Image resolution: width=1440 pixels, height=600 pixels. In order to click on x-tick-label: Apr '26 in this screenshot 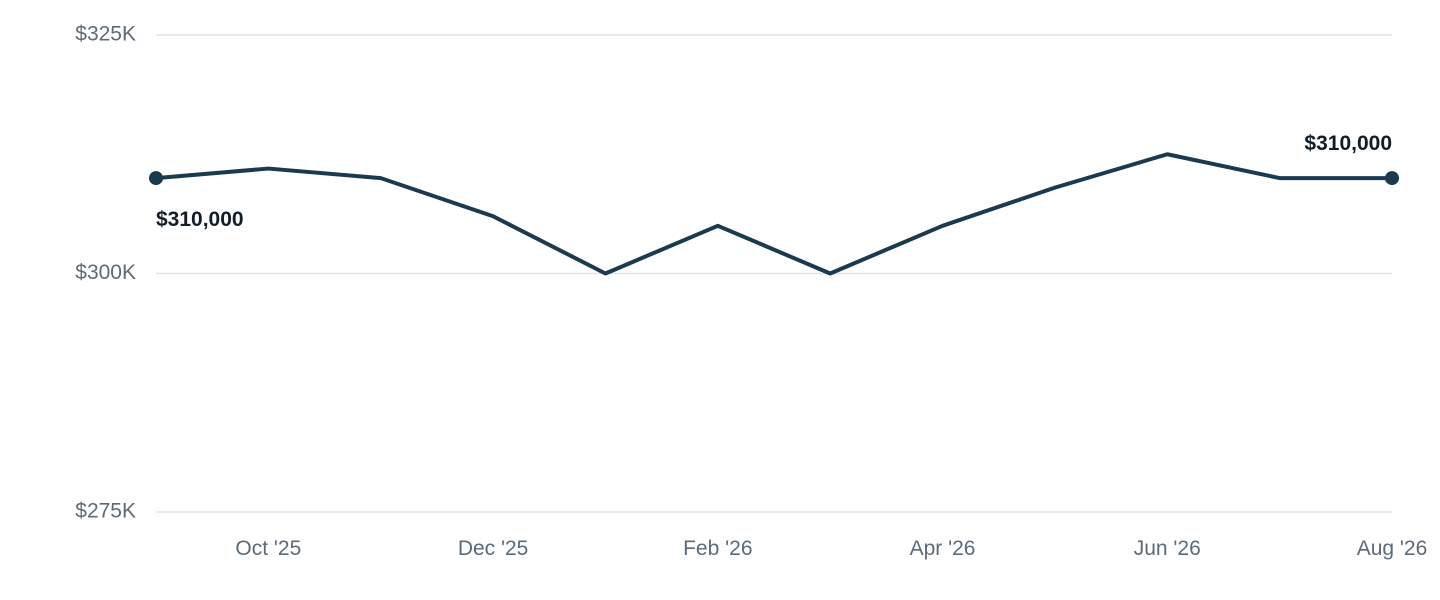, I will do `click(943, 548)`.